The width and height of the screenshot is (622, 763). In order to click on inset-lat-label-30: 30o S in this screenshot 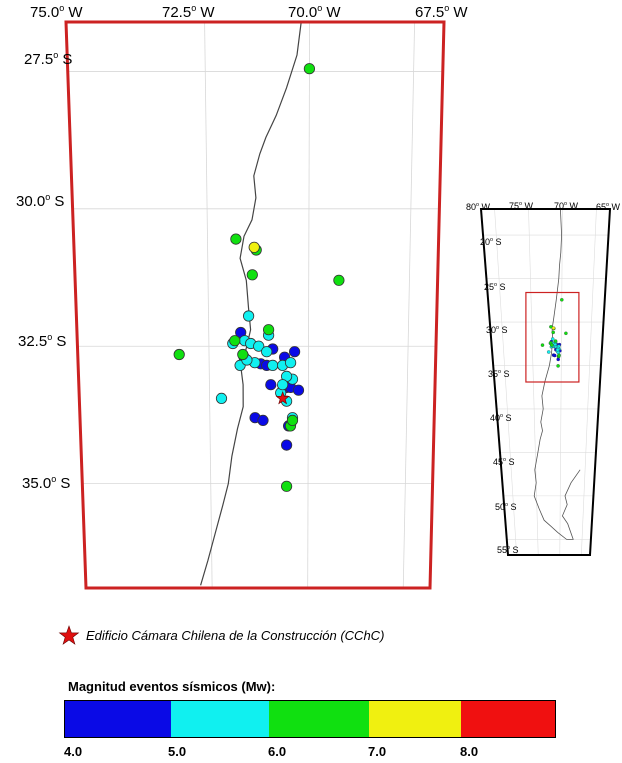, I will do `click(497, 330)`.